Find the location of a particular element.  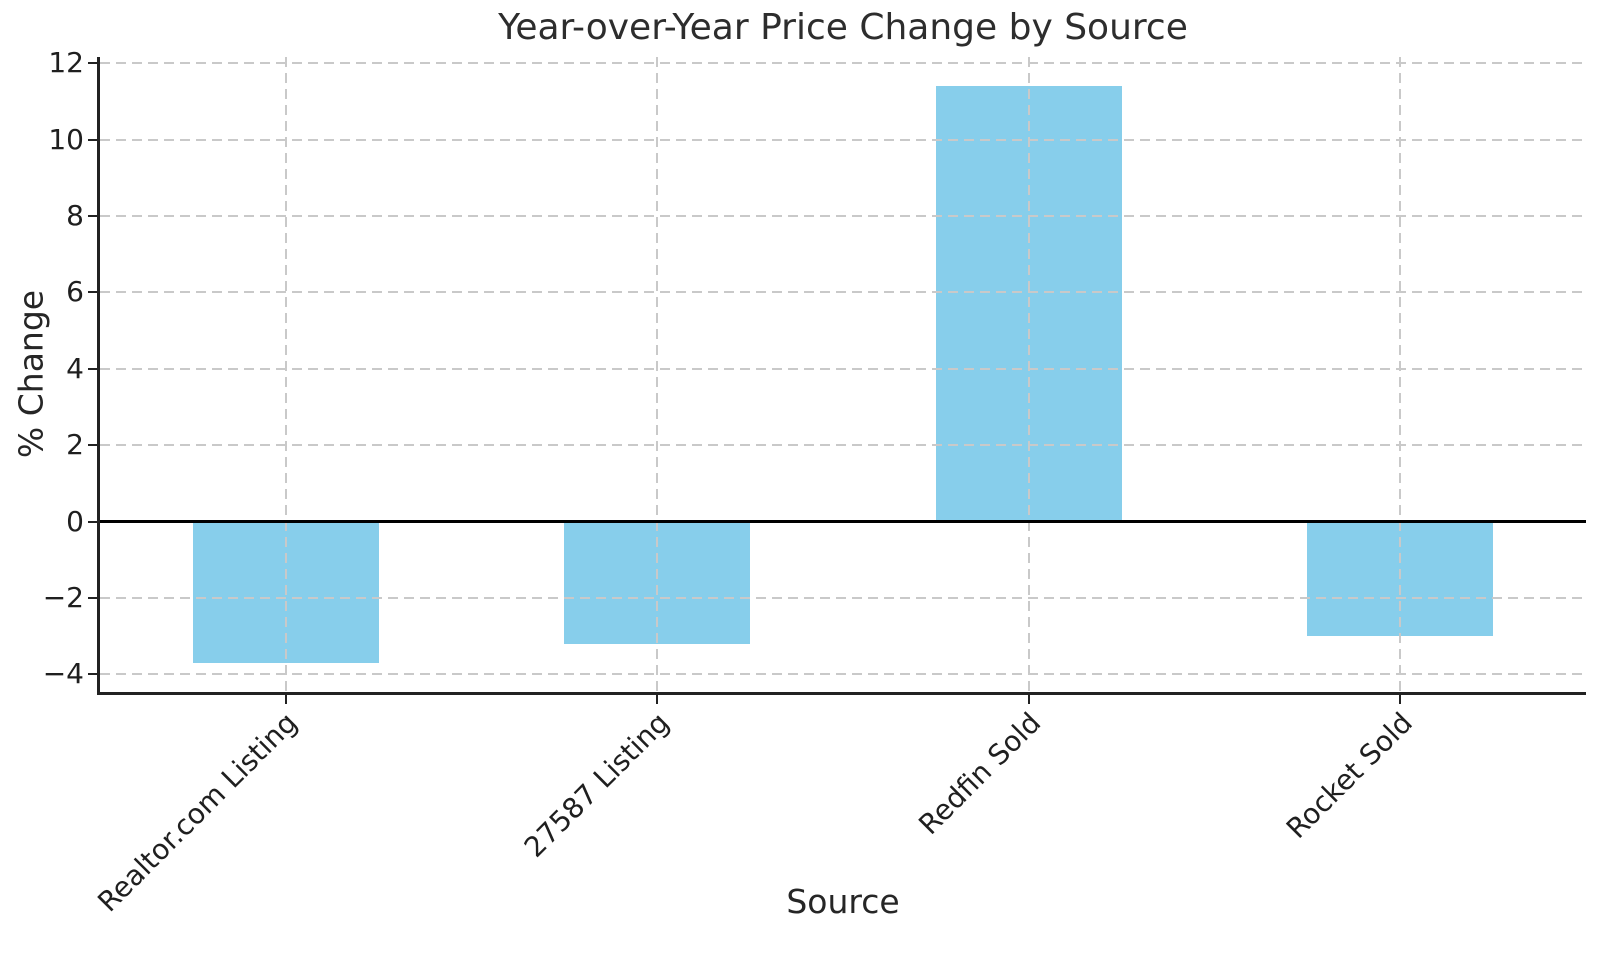

y-tick-label: −2 is located at coordinates (63, 597).